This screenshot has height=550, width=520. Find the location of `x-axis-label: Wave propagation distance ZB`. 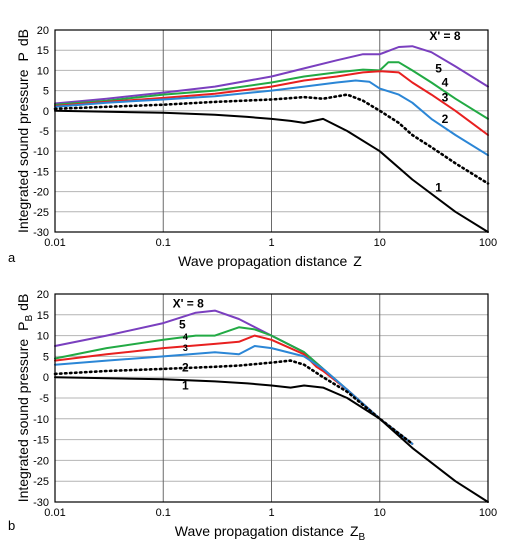

x-axis-label: Wave propagation distance ZB is located at coordinates (270, 533).